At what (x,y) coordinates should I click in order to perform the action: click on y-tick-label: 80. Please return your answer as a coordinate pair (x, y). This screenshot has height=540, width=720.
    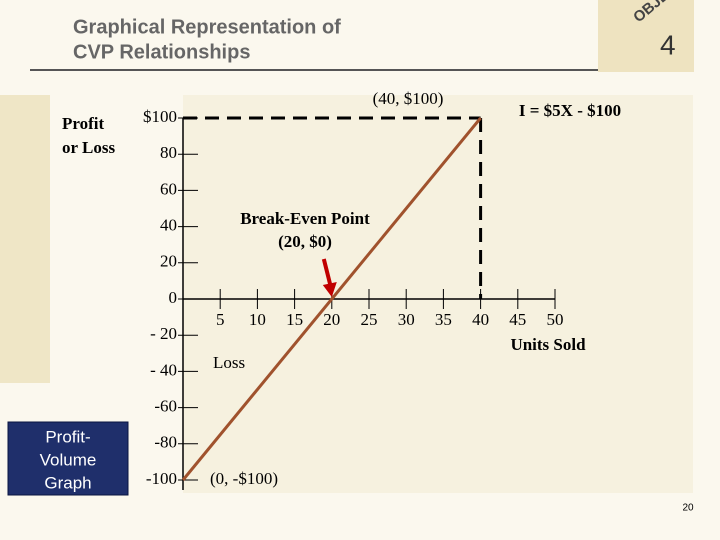
    Looking at the image, I should click on (168, 152).